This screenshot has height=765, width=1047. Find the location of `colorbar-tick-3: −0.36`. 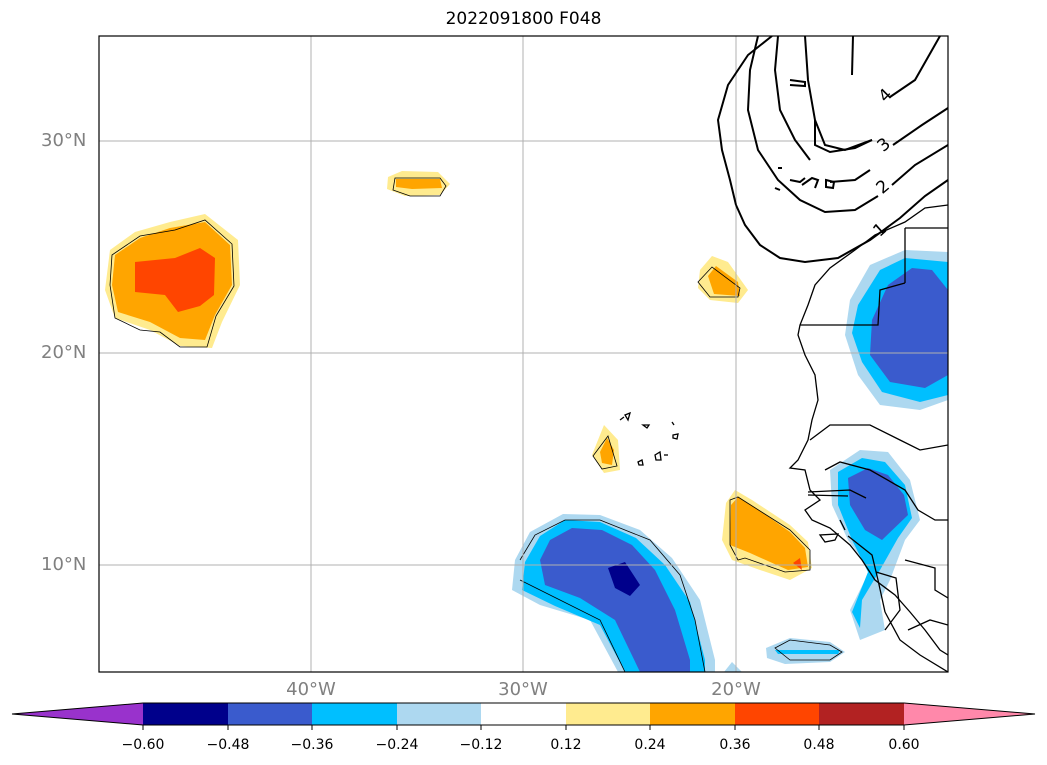

colorbar-tick-3: −0.36 is located at coordinates (312, 745).